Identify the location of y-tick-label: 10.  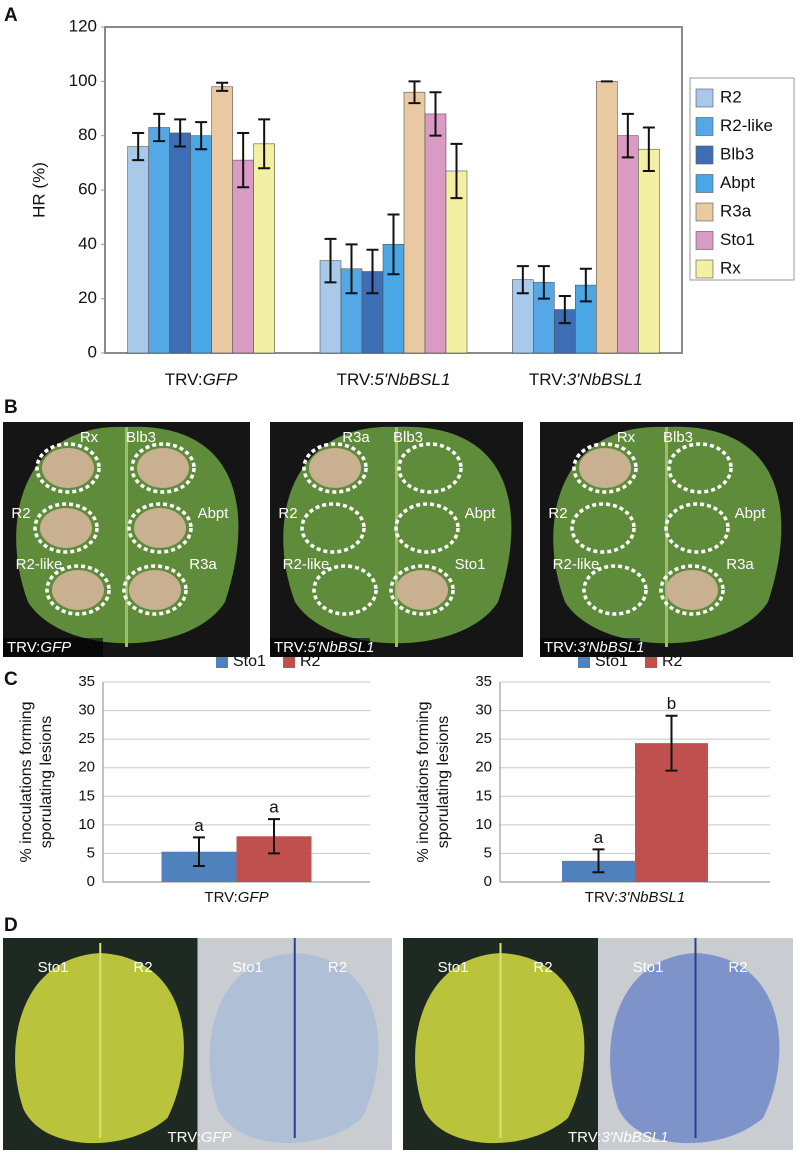
(86, 824).